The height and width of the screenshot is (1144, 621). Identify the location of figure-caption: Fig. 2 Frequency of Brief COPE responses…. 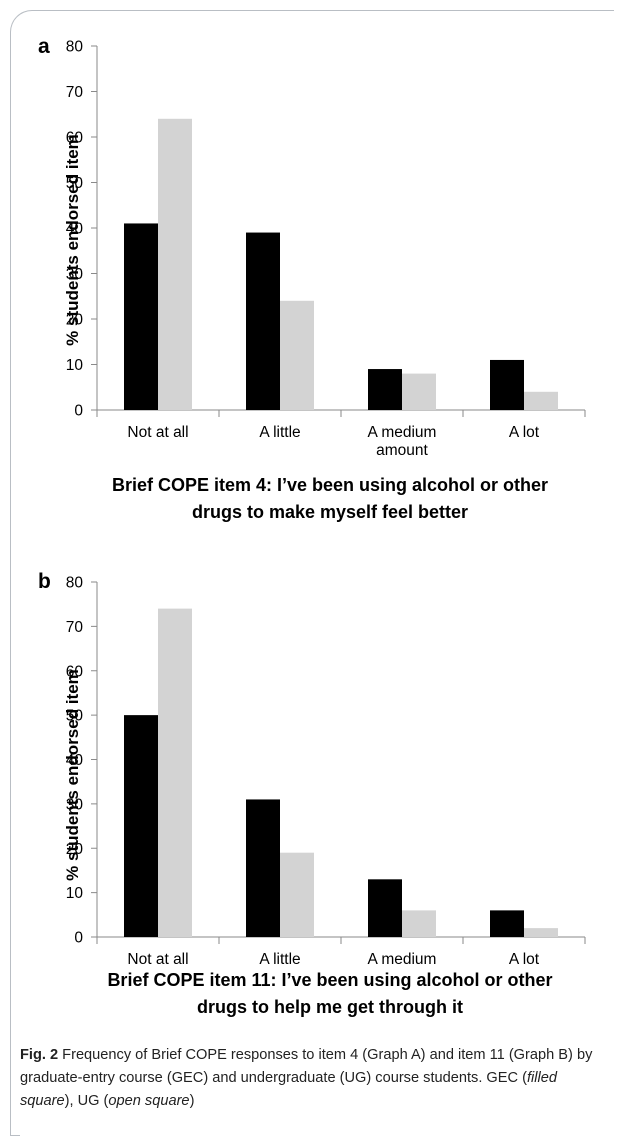
(316, 1078).